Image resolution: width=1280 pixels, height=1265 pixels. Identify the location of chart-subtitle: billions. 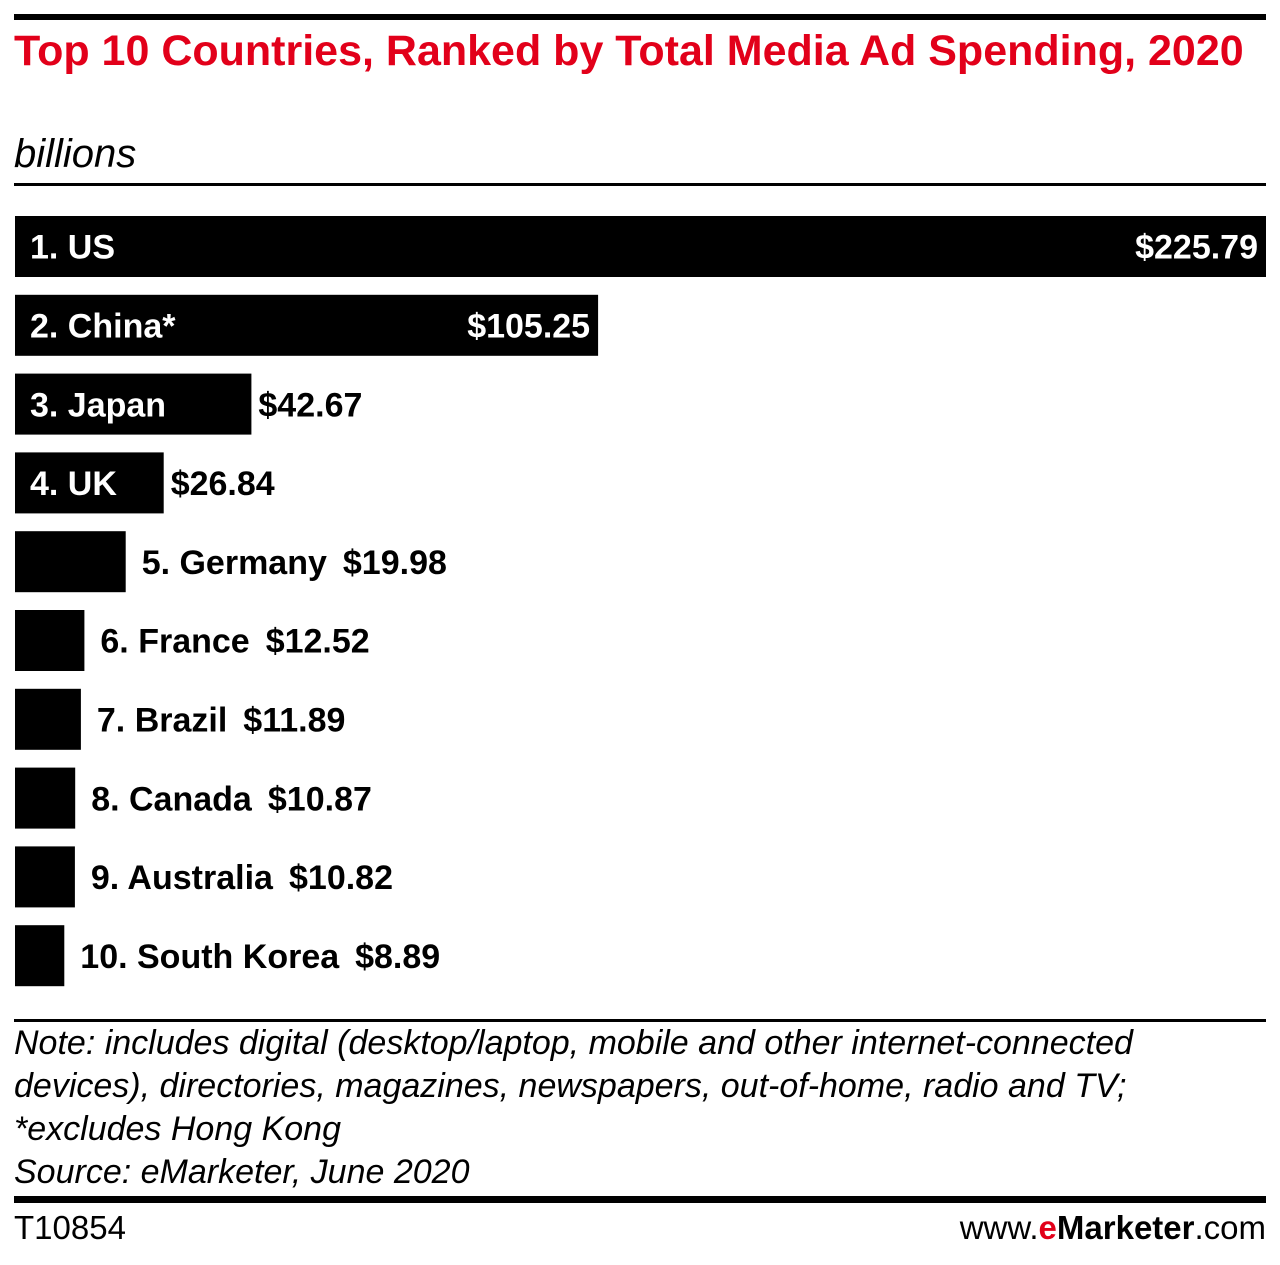
(75, 154).